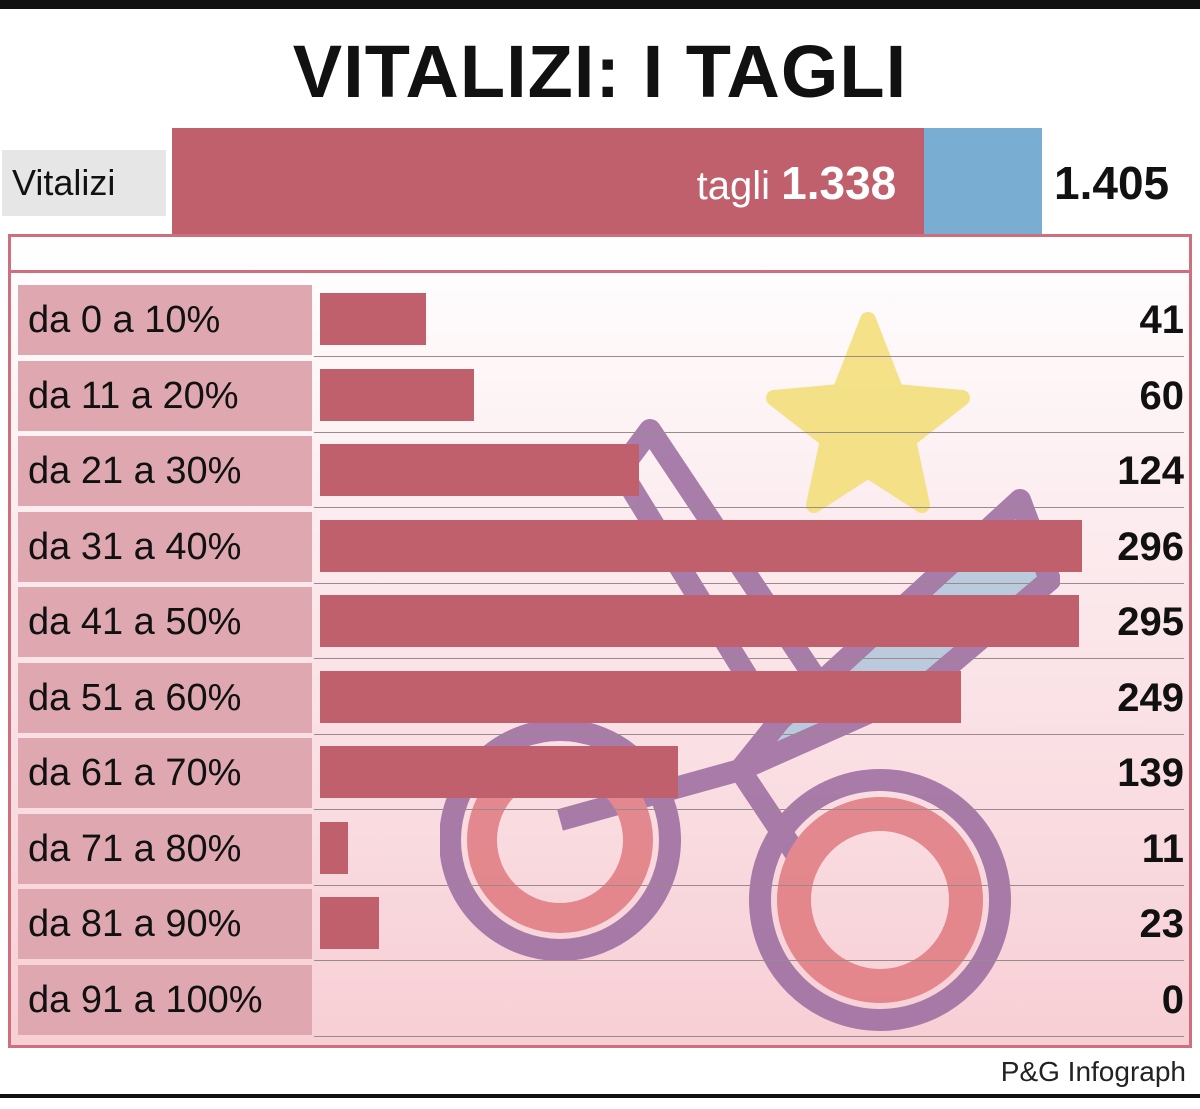 This screenshot has height=1109, width=1200. I want to click on bar-row: da 61 a 70% 139, so click(601, 773).